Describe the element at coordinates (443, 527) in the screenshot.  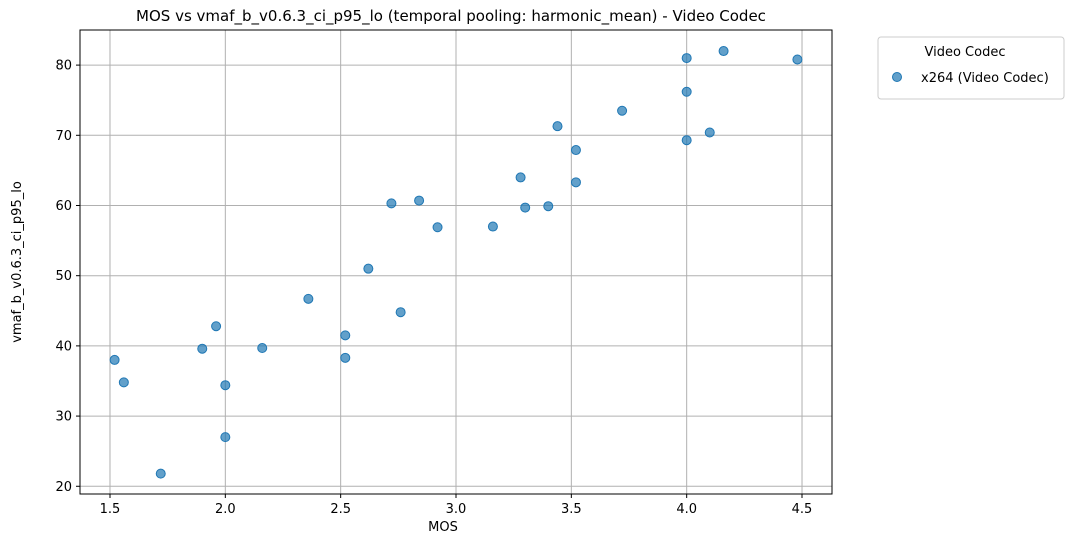
I see `x-axis-label: MOS` at that location.